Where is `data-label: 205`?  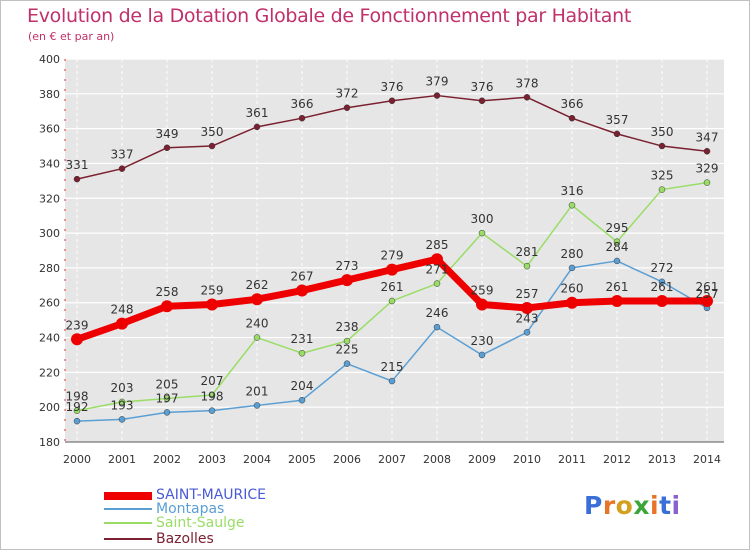
data-label: 205 is located at coordinates (167, 384).